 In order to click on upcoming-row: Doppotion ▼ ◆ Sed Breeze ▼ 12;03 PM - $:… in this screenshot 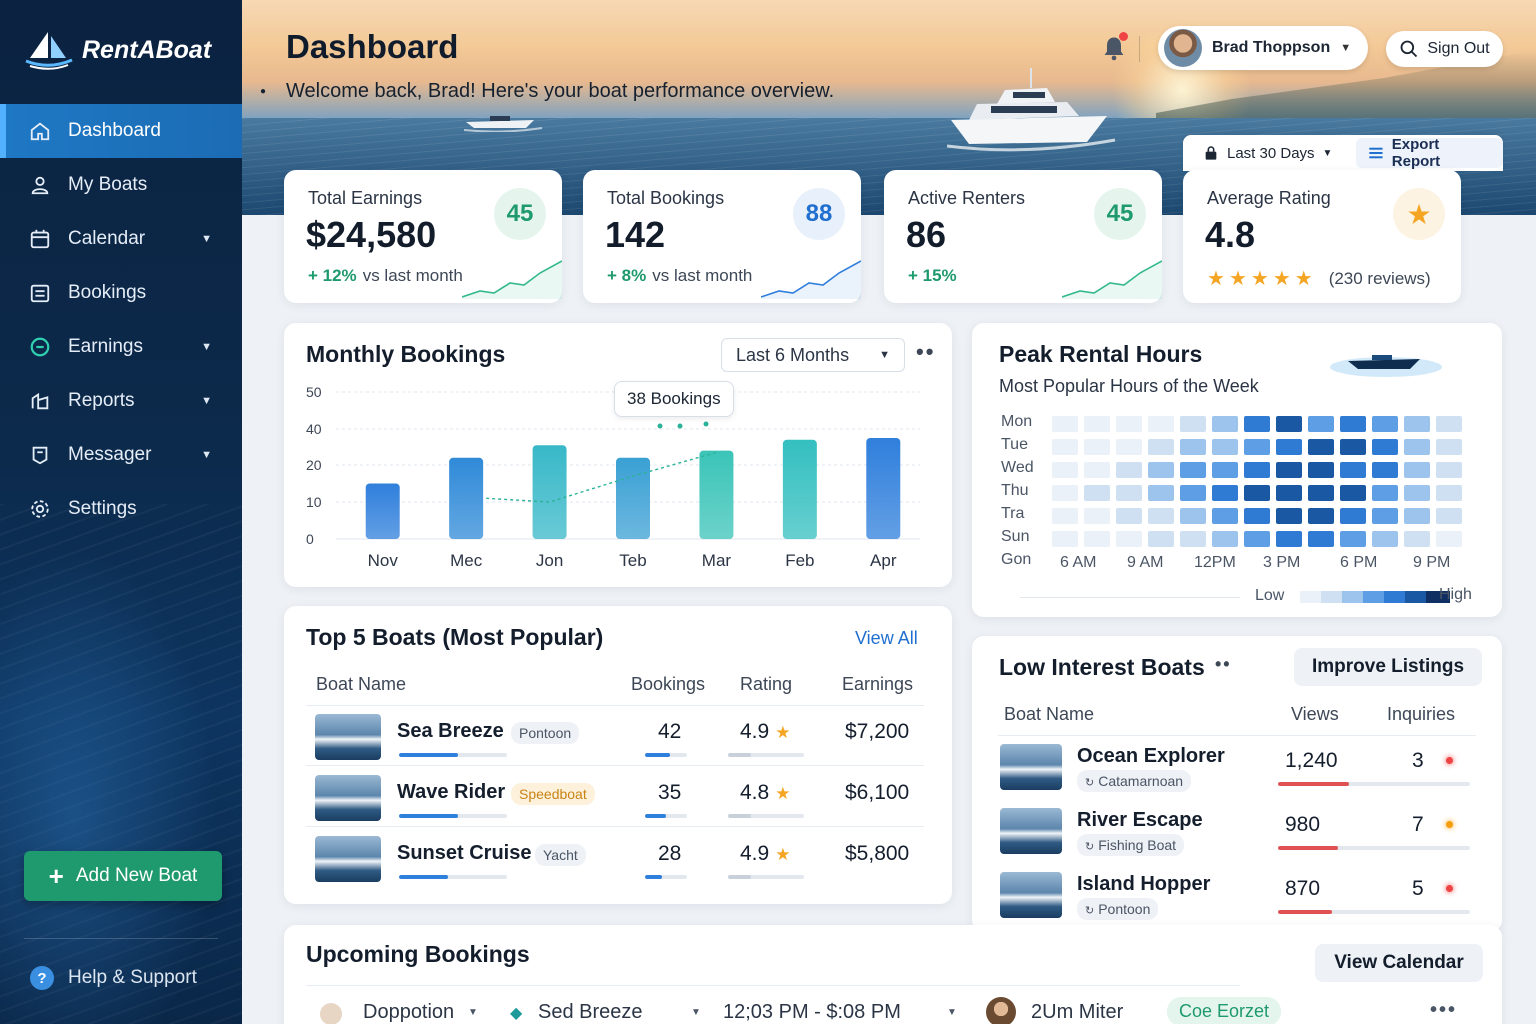, I will do `click(893, 1010)`.